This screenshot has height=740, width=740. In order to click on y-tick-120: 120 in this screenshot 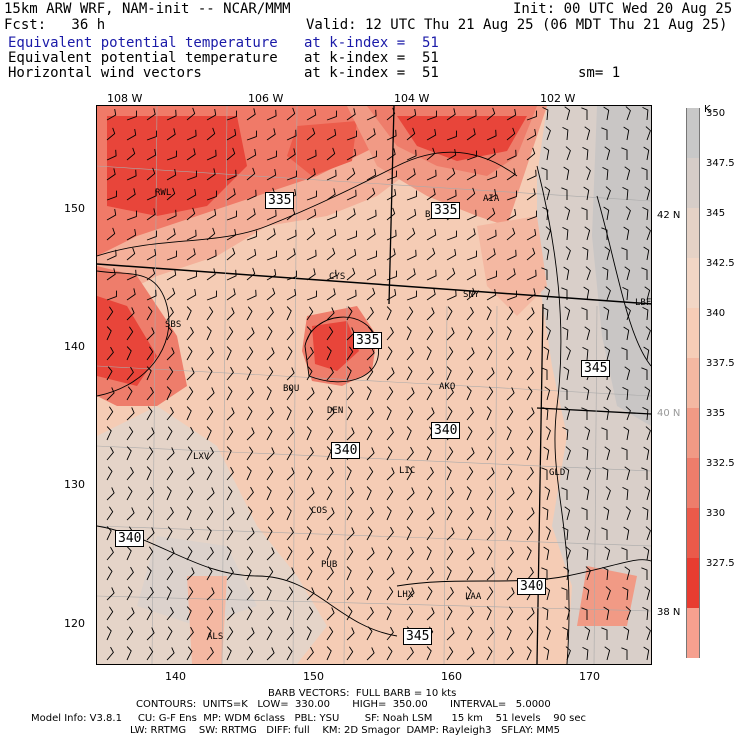, I will do `click(74, 623)`.